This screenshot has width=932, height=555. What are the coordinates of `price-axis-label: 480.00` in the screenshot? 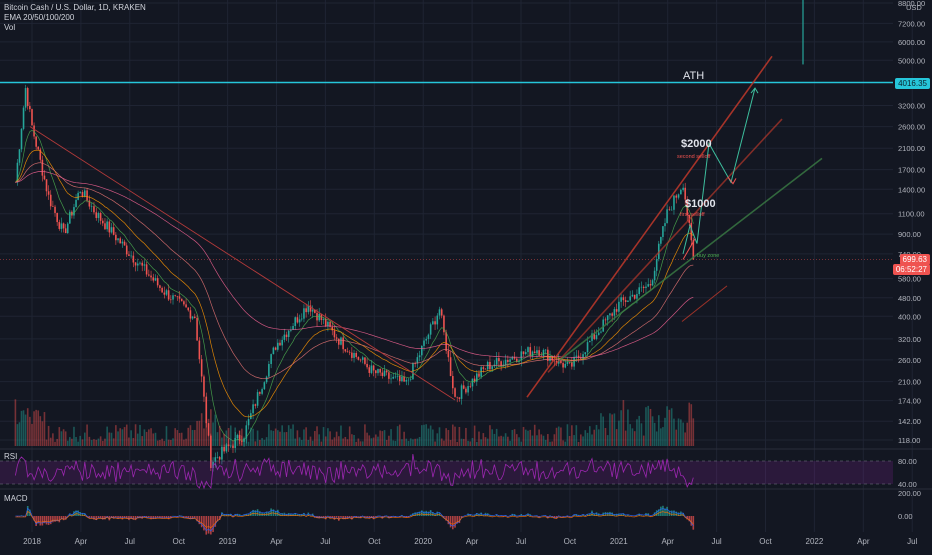 It's located at (909, 298).